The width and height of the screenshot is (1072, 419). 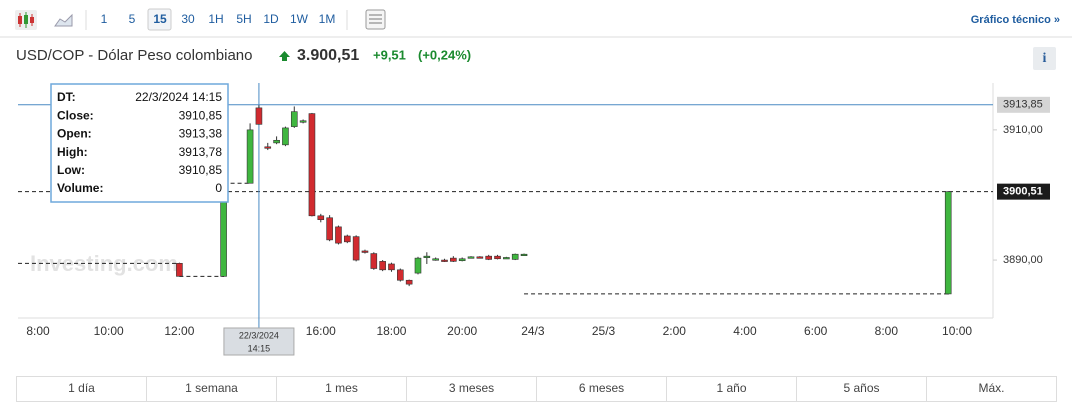 What do you see at coordinates (211, 388) in the screenshot?
I see `range-button: 1 semana` at bounding box center [211, 388].